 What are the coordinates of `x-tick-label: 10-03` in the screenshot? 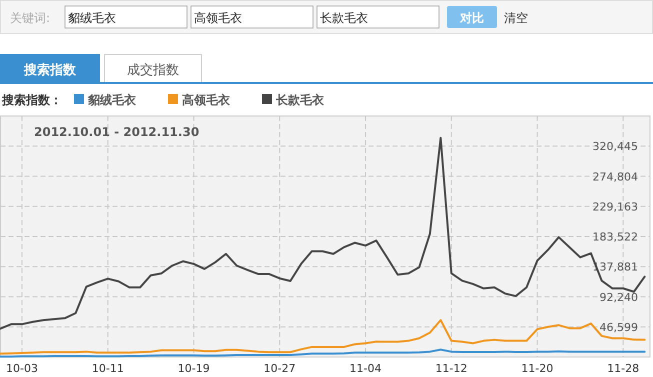 It's located at (22, 368).